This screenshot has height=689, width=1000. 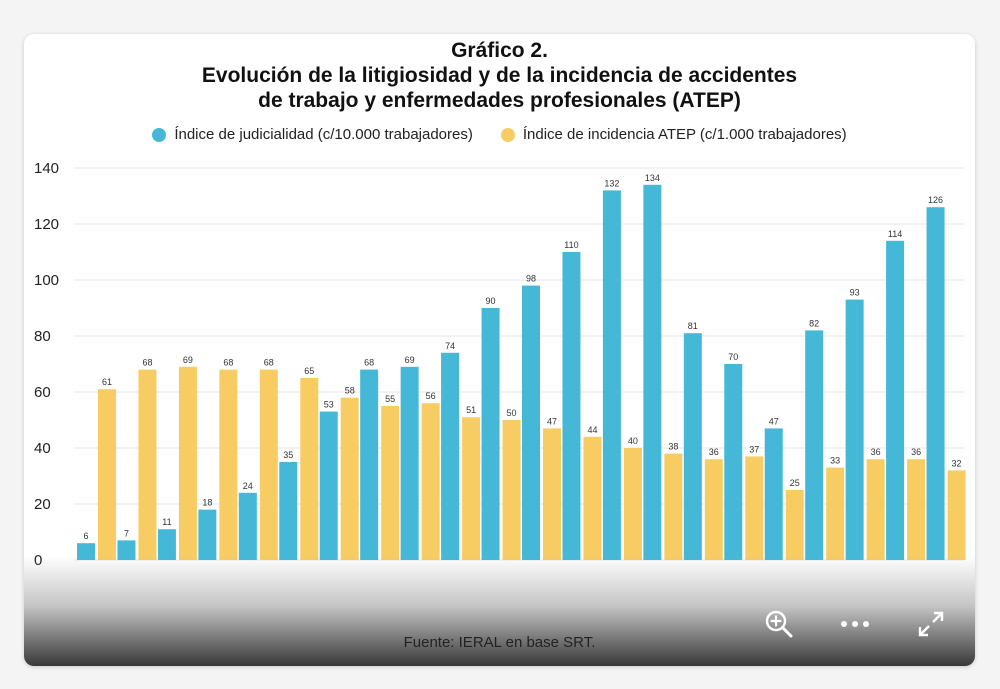 I want to click on y-tick-label: 40, so click(x=42, y=448).